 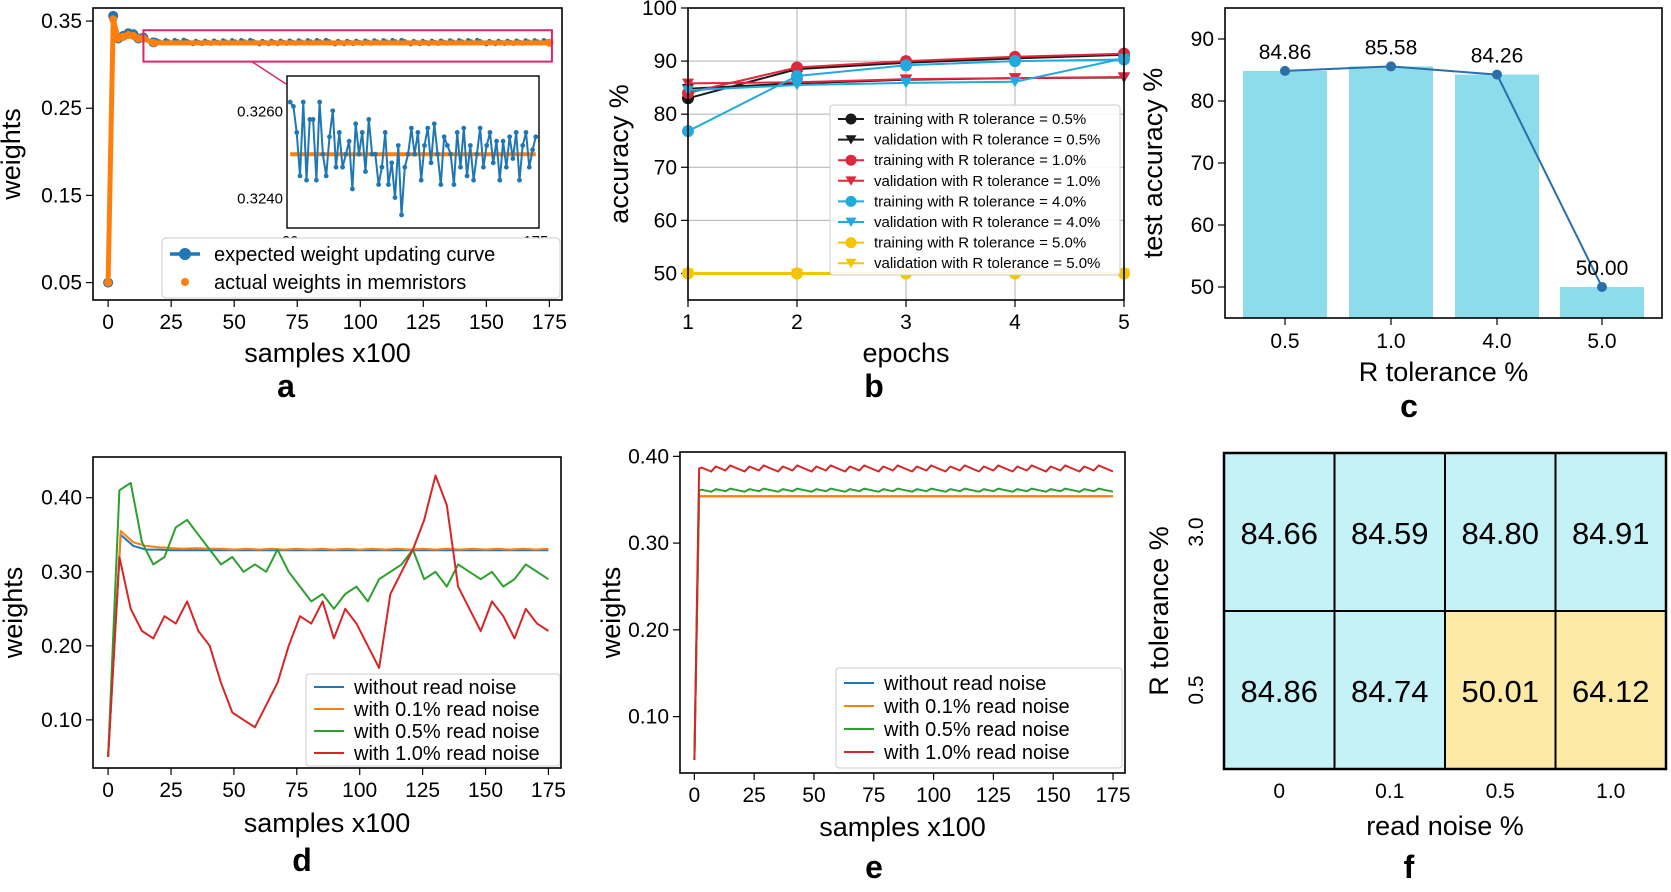 What do you see at coordinates (1279, 533) in the screenshot?
I see `f-cell-value: 84.66` at bounding box center [1279, 533].